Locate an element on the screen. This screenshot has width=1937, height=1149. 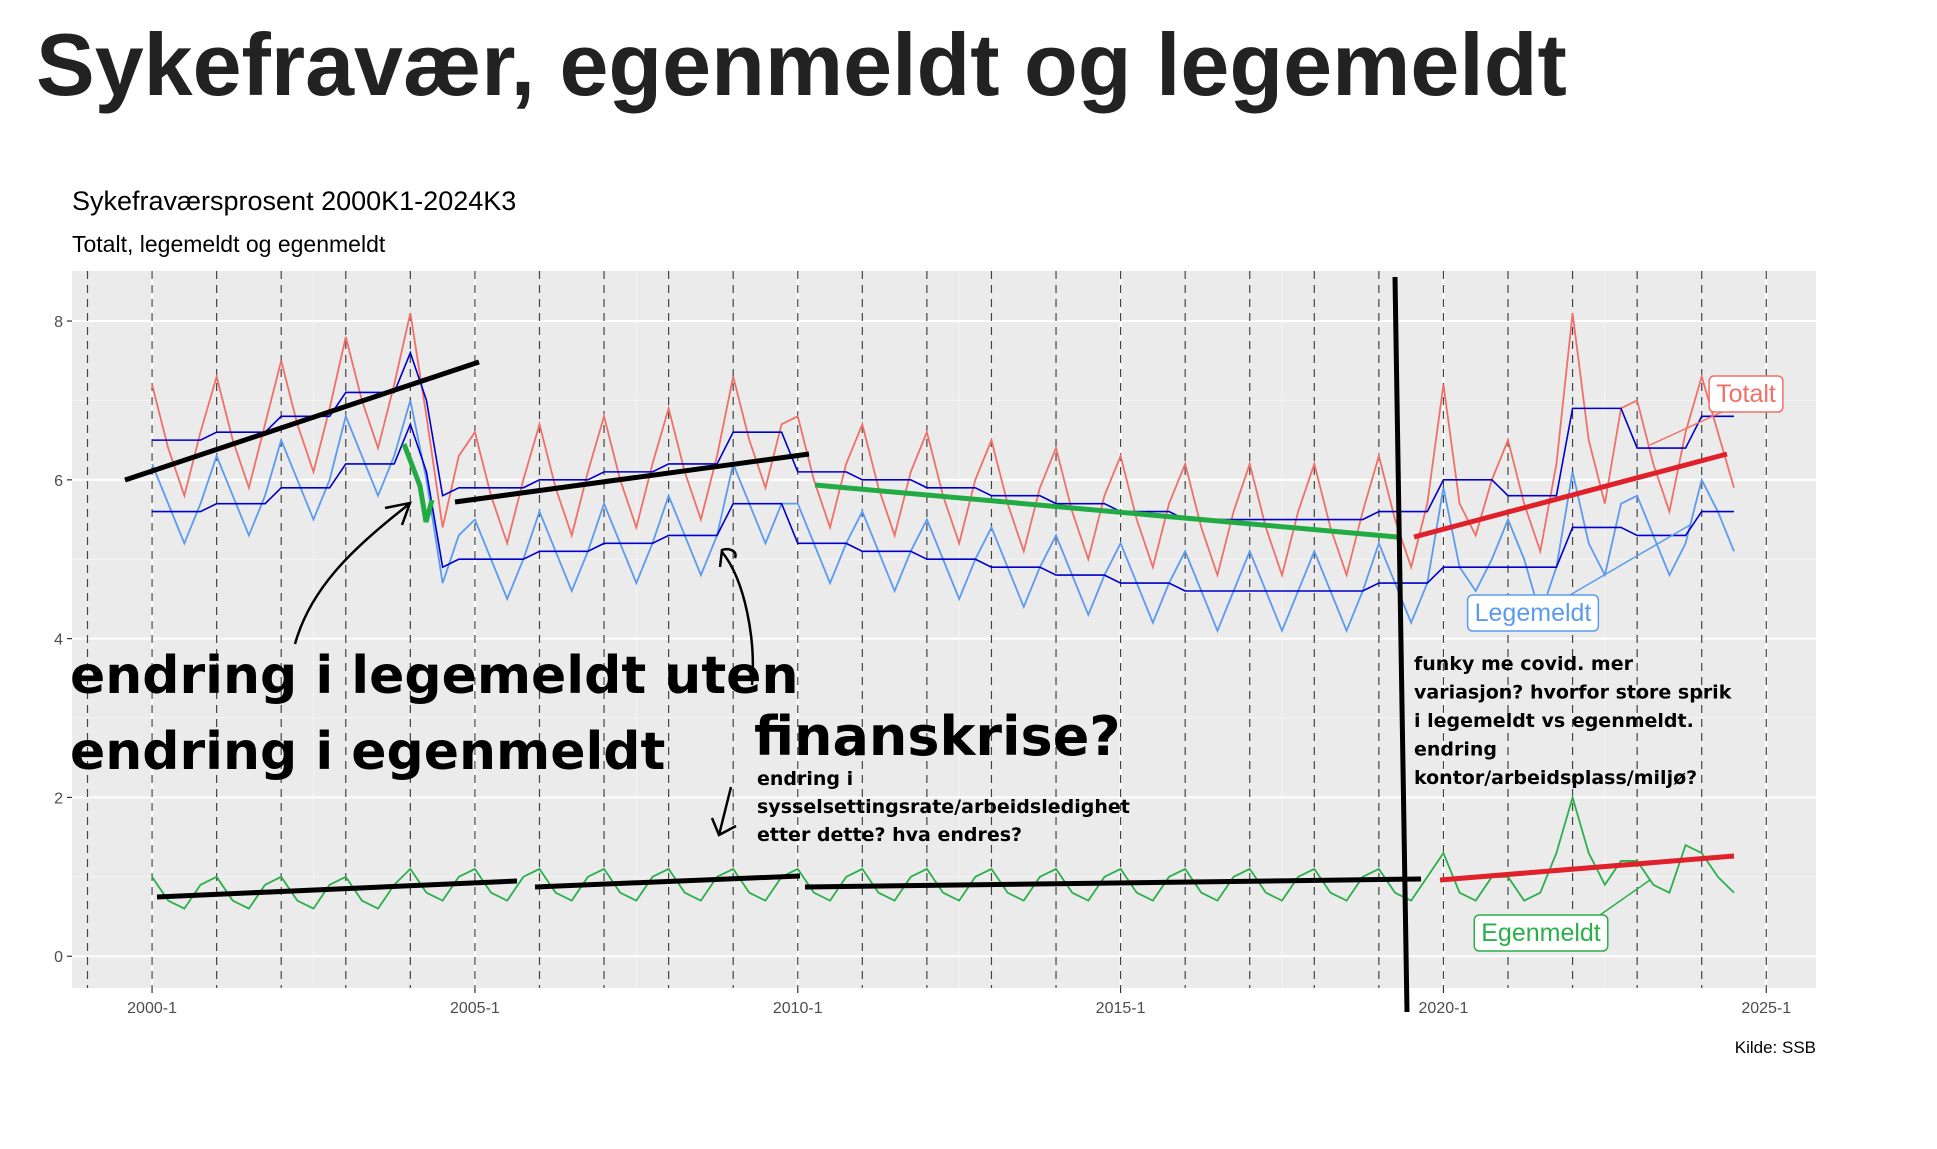
chart-title: Sykefraværsprosent 2000K1-2024K3 is located at coordinates (294, 201).